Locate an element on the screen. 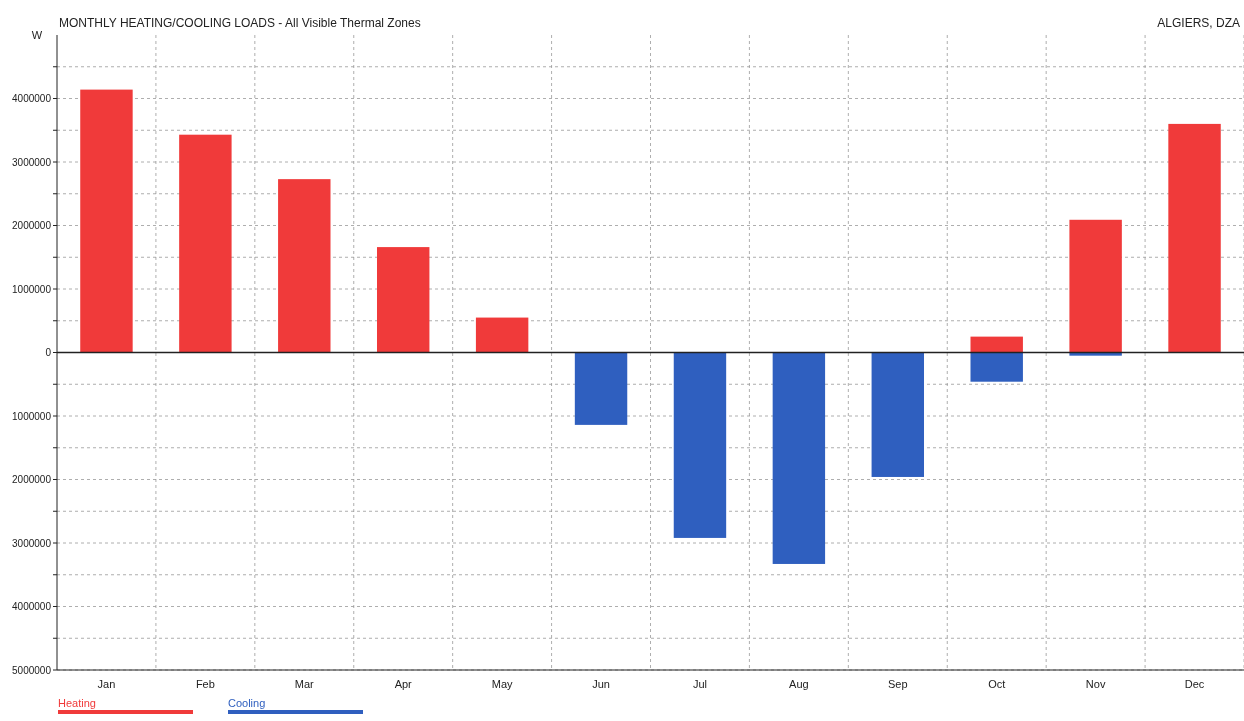 The image size is (1244, 721). x-tick-label: May is located at coordinates (502, 684).